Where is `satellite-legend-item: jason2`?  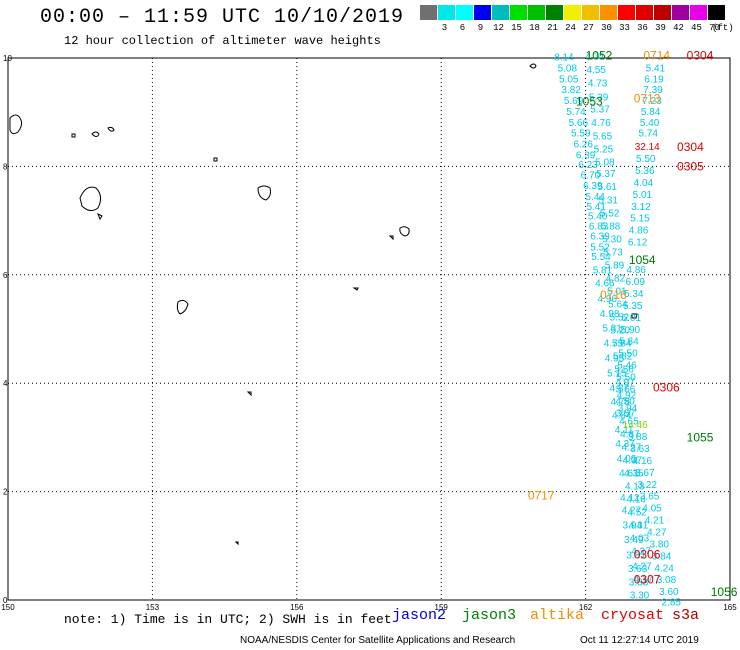 satellite-legend-item: jason2 is located at coordinates (419, 615).